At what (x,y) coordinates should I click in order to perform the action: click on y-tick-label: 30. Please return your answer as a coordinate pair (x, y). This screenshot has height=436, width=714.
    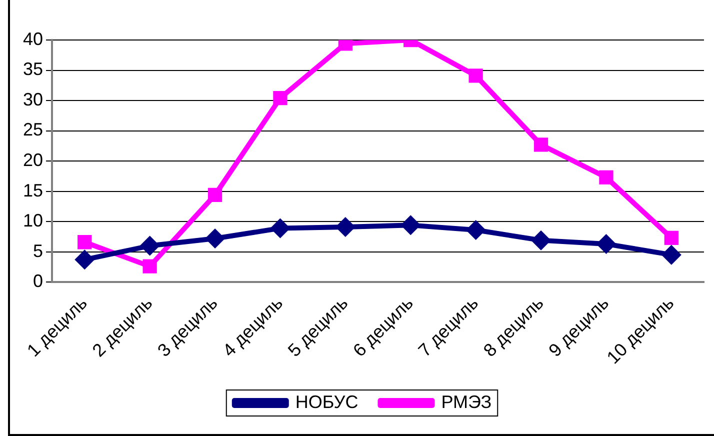
    Looking at the image, I should click on (33, 99).